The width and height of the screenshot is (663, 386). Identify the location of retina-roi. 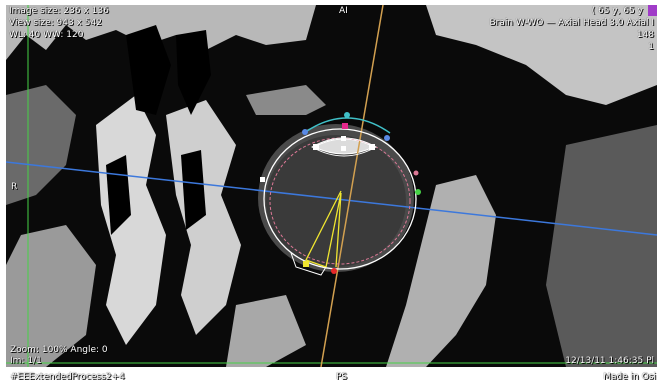
(340, 201).